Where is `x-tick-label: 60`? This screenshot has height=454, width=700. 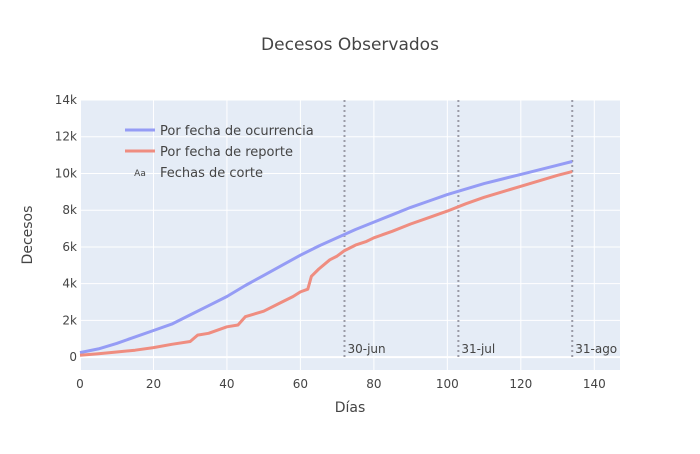
x-tick-label: 60 is located at coordinates (300, 384).